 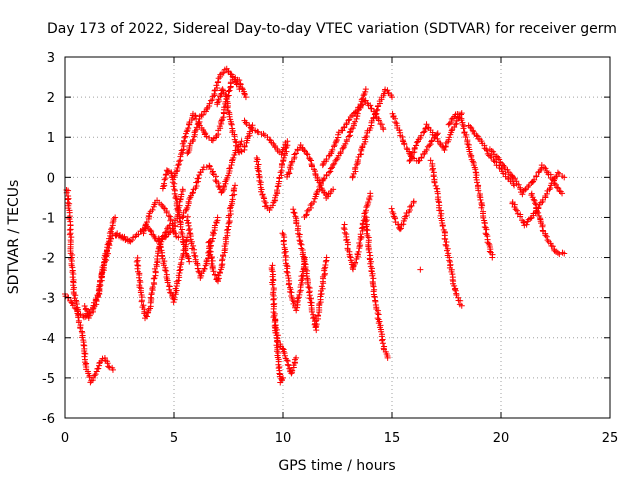 What do you see at coordinates (65, 438) in the screenshot?
I see `x-tick-label: 0` at bounding box center [65, 438].